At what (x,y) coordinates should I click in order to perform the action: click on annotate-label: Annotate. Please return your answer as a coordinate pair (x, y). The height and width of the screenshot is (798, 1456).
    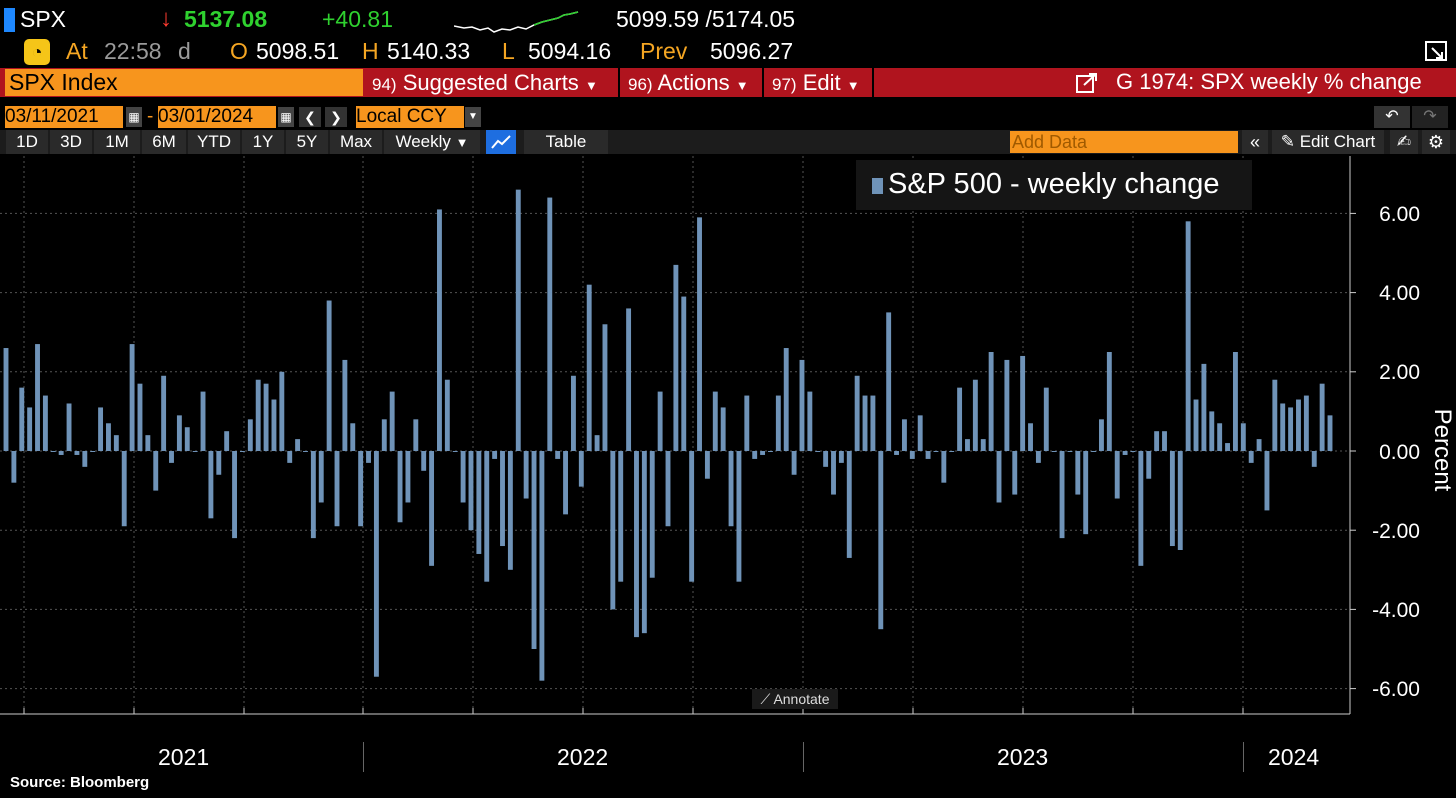
    Looking at the image, I should click on (801, 699).